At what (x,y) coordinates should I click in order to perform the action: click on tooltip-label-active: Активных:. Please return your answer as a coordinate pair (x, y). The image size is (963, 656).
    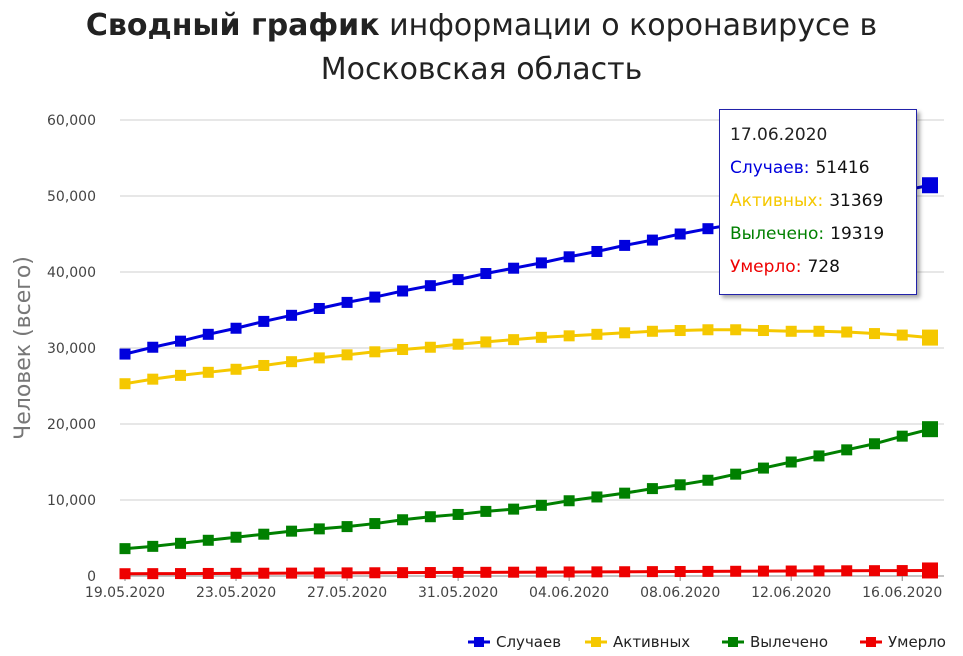
    Looking at the image, I should click on (777, 201).